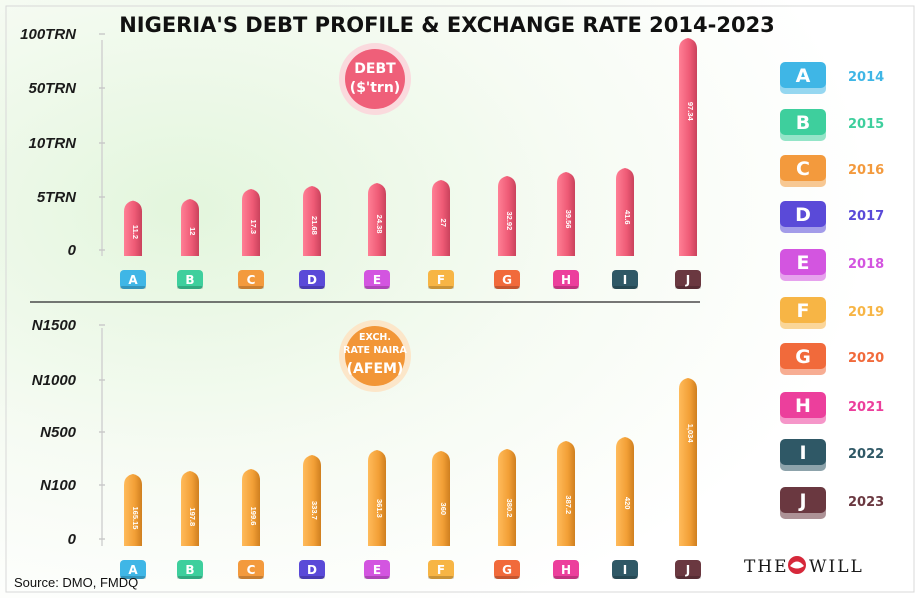 This screenshot has width=920, height=598. What do you see at coordinates (832, 408) in the screenshot?
I see `legend-item-2021: H 2021` at bounding box center [832, 408].